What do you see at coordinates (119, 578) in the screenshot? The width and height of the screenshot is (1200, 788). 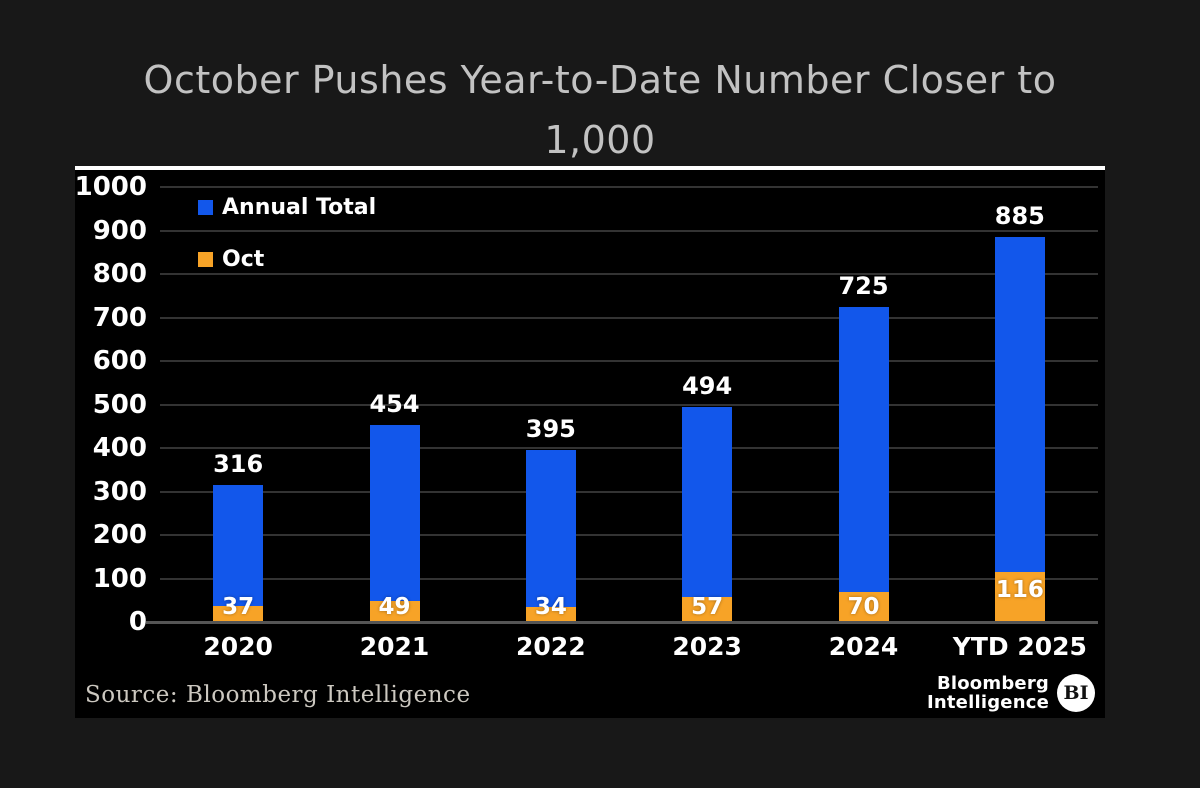 I see `y-tick-label: 100` at bounding box center [119, 578].